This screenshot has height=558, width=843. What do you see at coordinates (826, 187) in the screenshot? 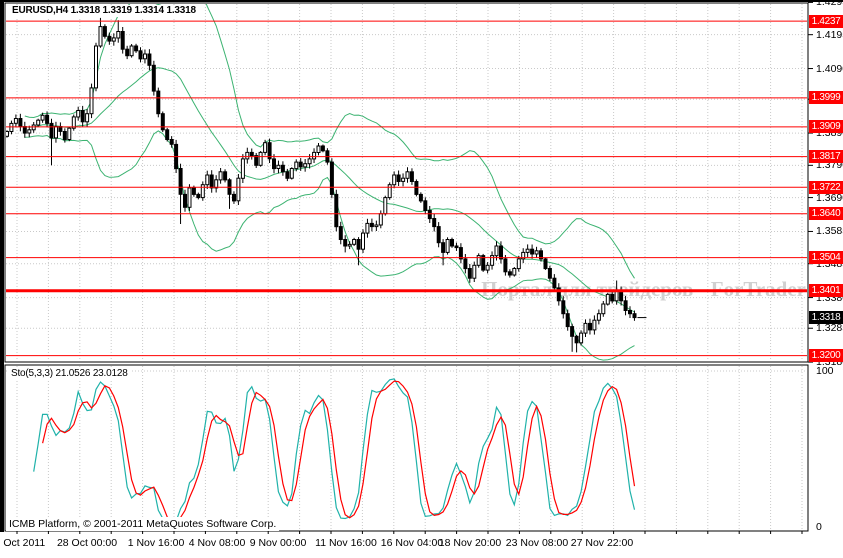
I see `level-price-badge: 1.3722` at bounding box center [826, 187].